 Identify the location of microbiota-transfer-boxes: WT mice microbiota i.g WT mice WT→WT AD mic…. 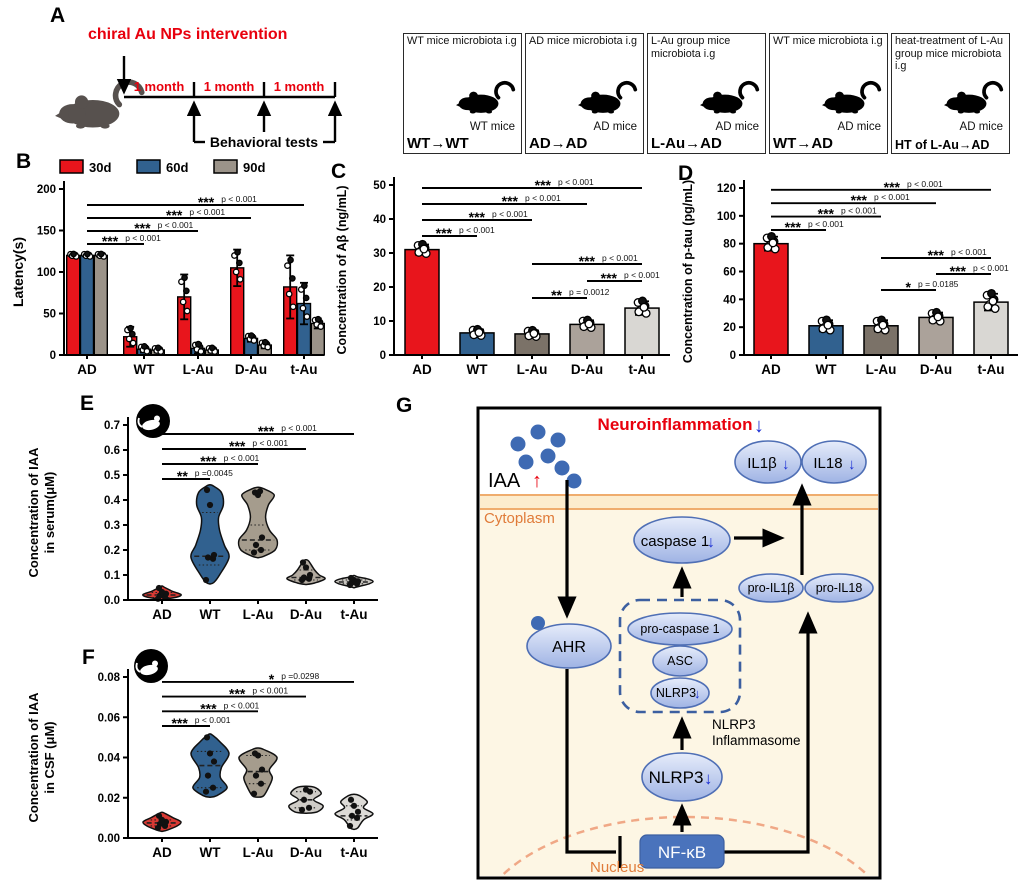
(706, 93).